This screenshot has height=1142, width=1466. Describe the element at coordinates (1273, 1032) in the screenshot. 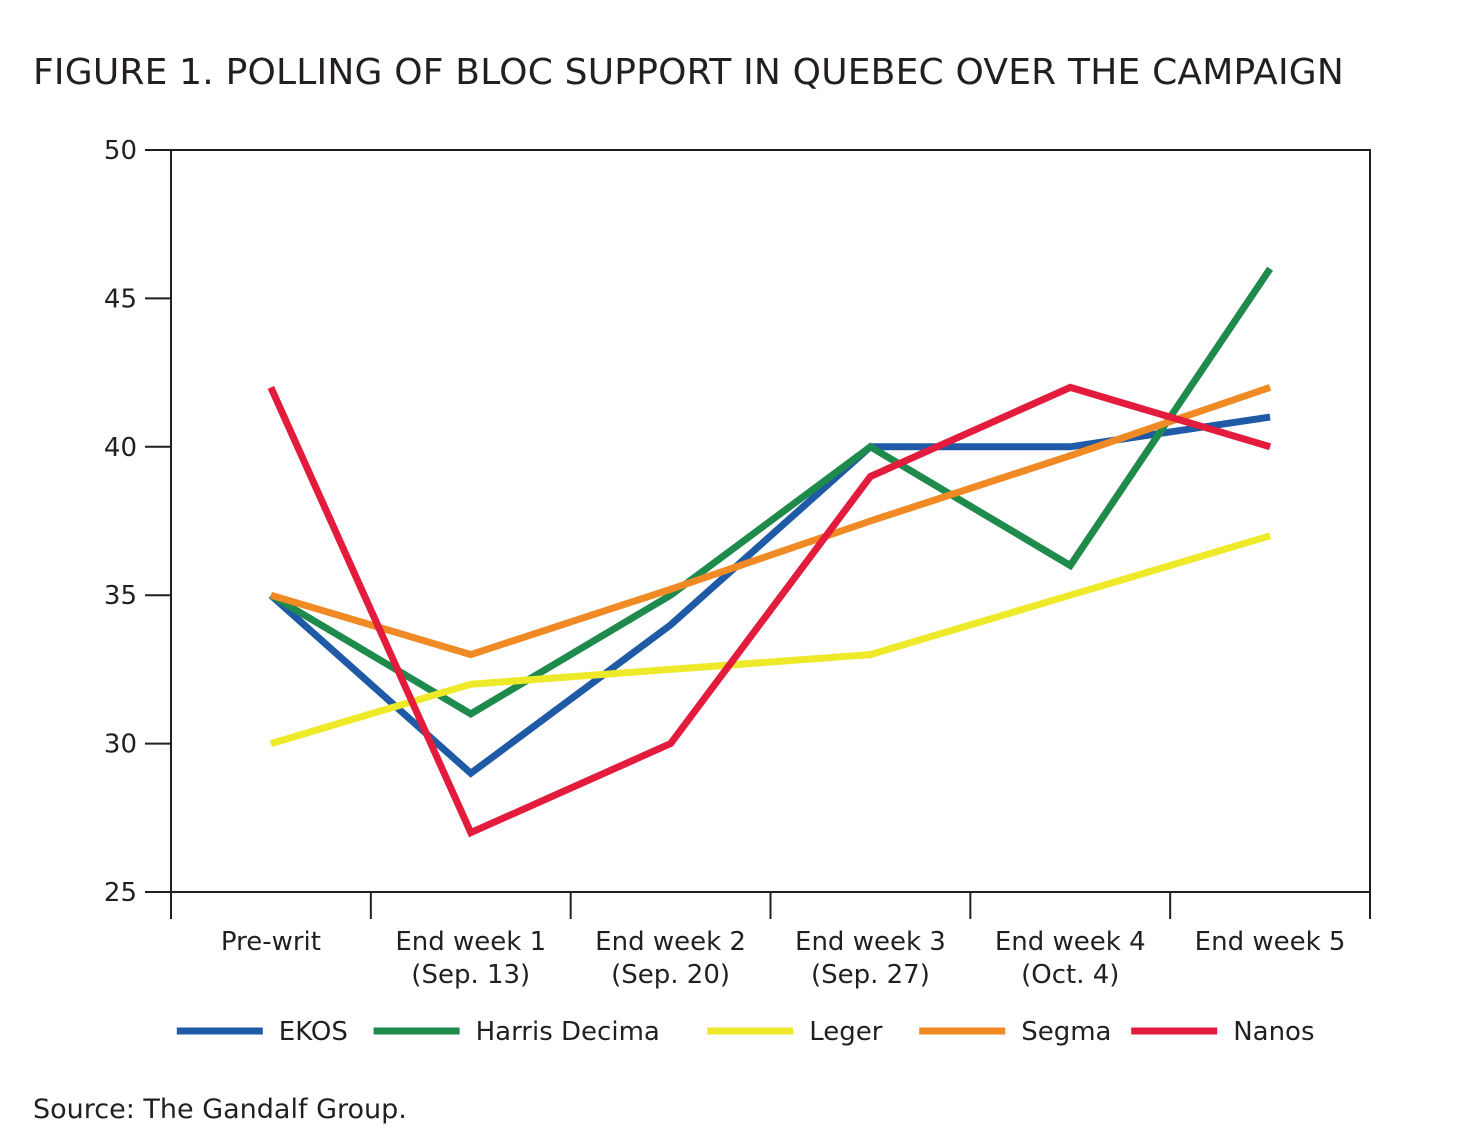

I see `legend-label-nanos: Nanos` at that location.